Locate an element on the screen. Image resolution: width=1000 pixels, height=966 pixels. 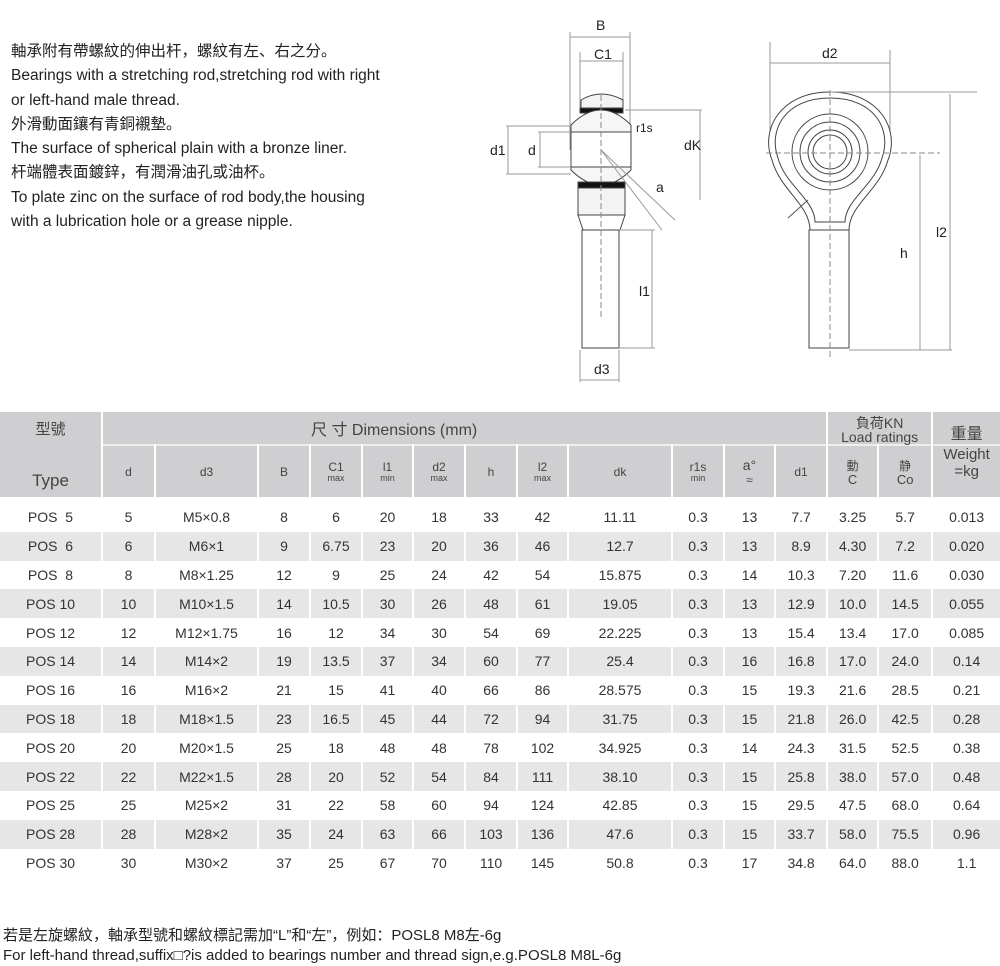
value-cell: 63 is located at coordinates (388, 834).